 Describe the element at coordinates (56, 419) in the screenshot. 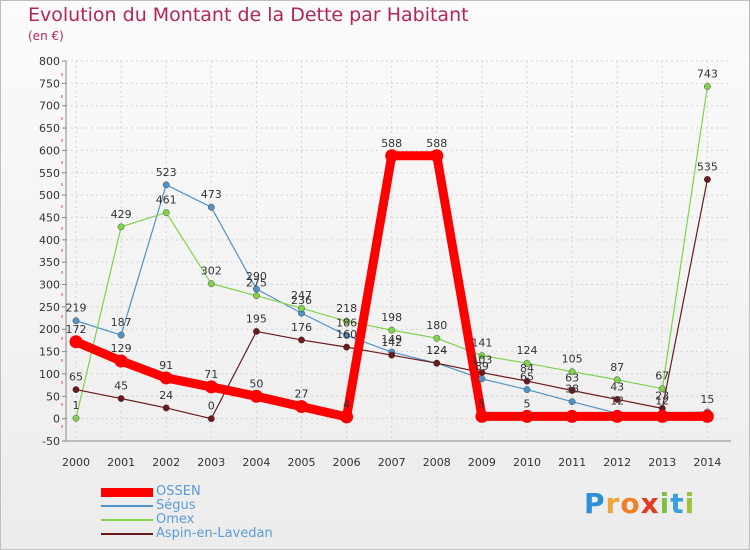

I see `y-tick-label: 0` at that location.